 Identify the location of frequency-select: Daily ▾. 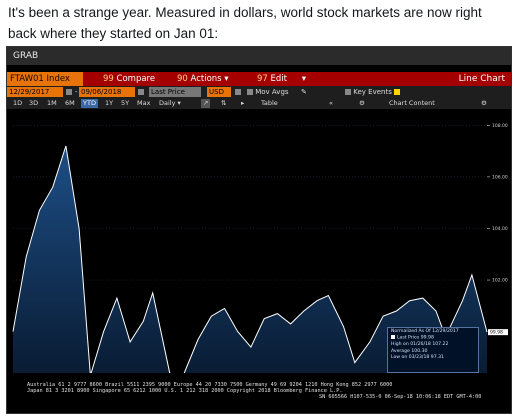
(170, 103).